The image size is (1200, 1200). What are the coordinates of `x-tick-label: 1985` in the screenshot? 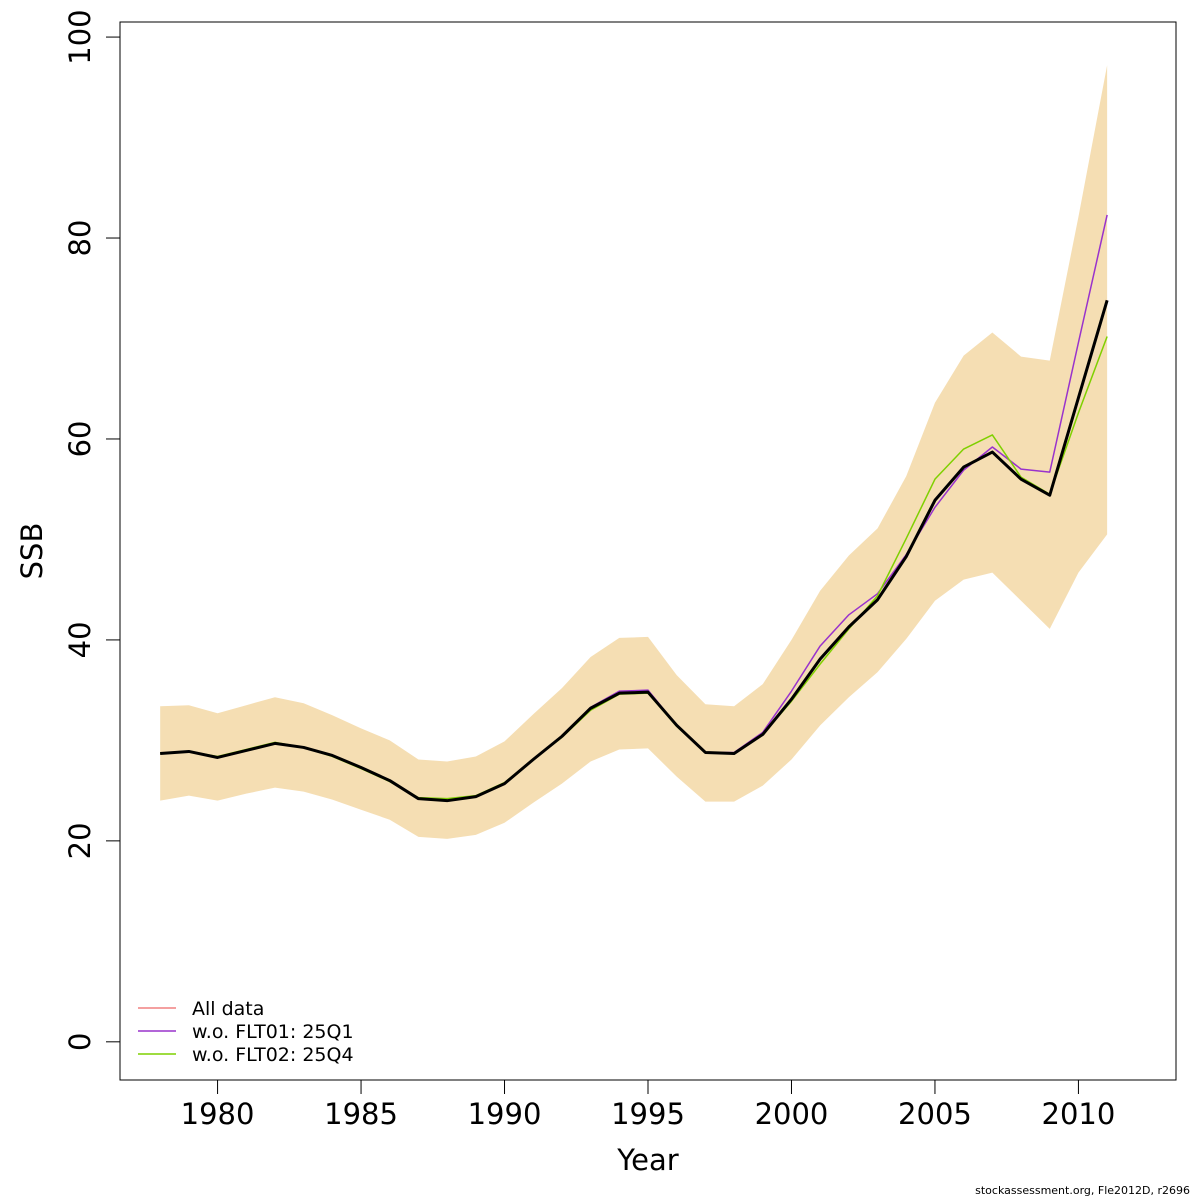 It's located at (361, 1114).